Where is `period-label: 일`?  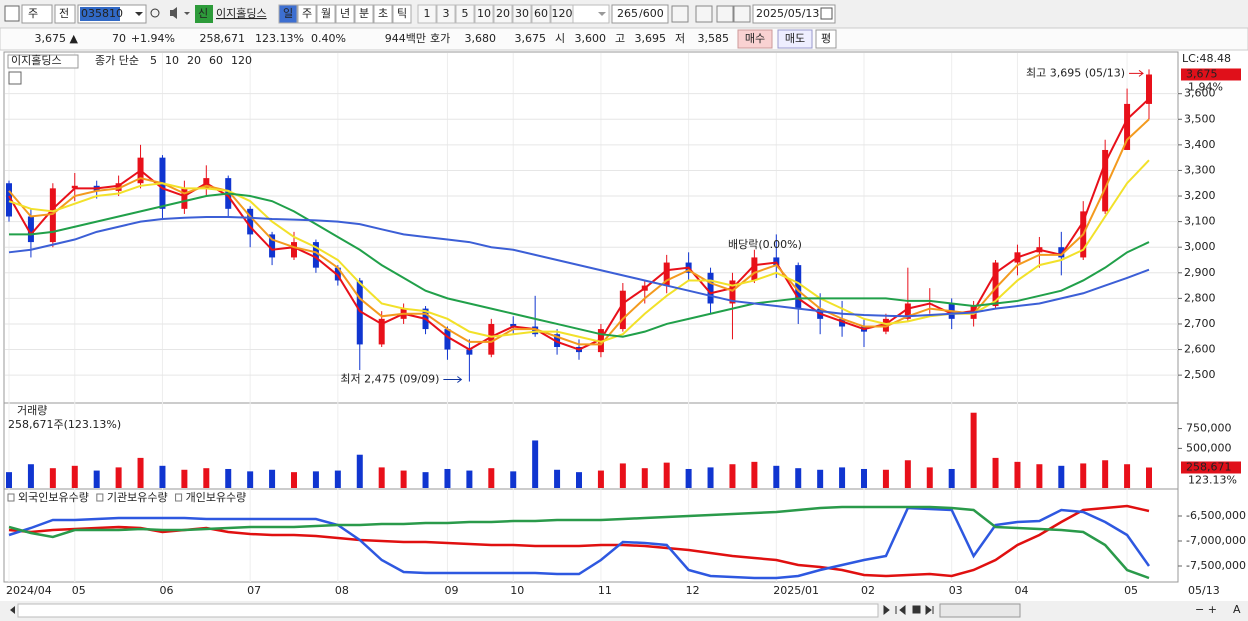 period-label: 일 is located at coordinates (288, 13).